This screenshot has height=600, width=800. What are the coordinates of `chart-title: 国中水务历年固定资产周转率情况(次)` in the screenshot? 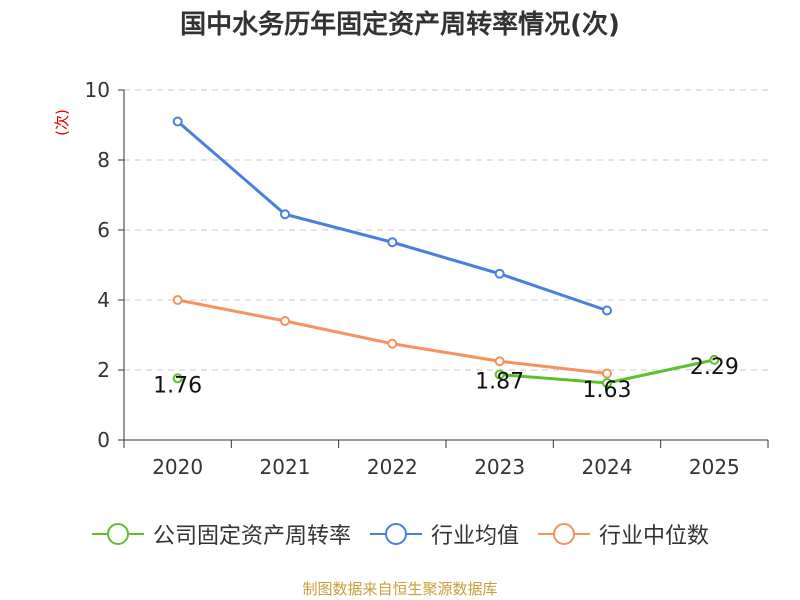 It's located at (400, 25).